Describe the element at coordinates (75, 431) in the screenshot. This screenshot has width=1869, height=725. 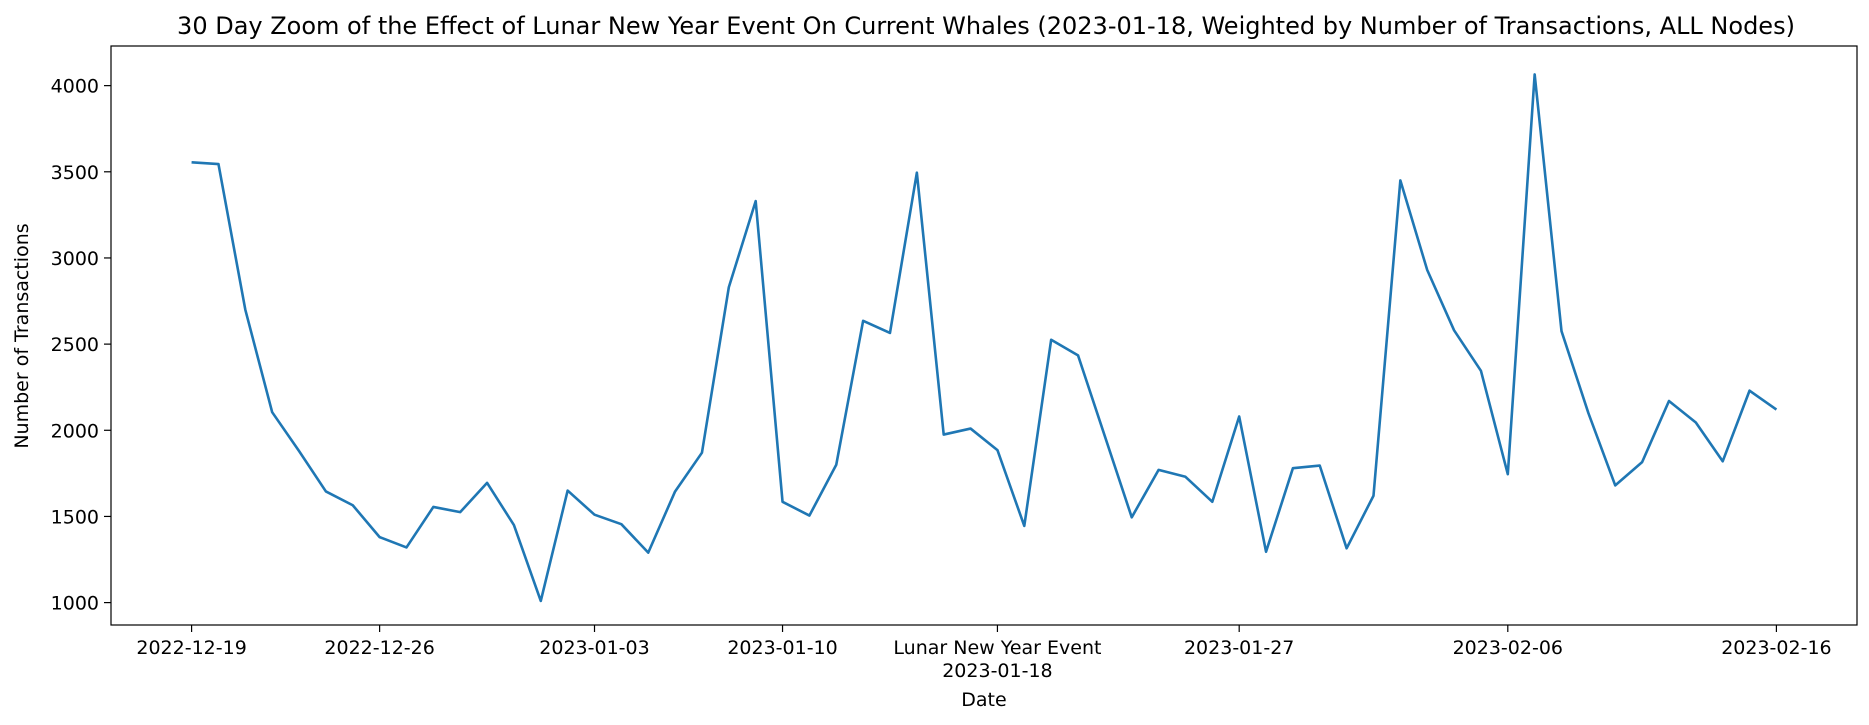
I see `y-tick-label: 2000` at that location.